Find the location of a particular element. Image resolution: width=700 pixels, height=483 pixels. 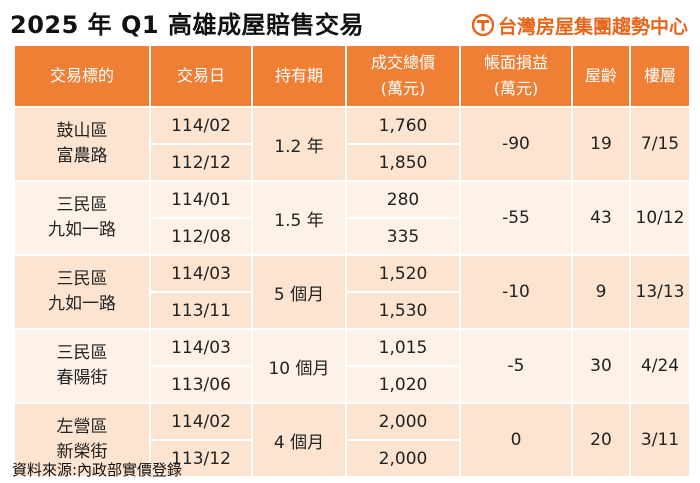

header-cell: 屋齡 is located at coordinates (601, 76).